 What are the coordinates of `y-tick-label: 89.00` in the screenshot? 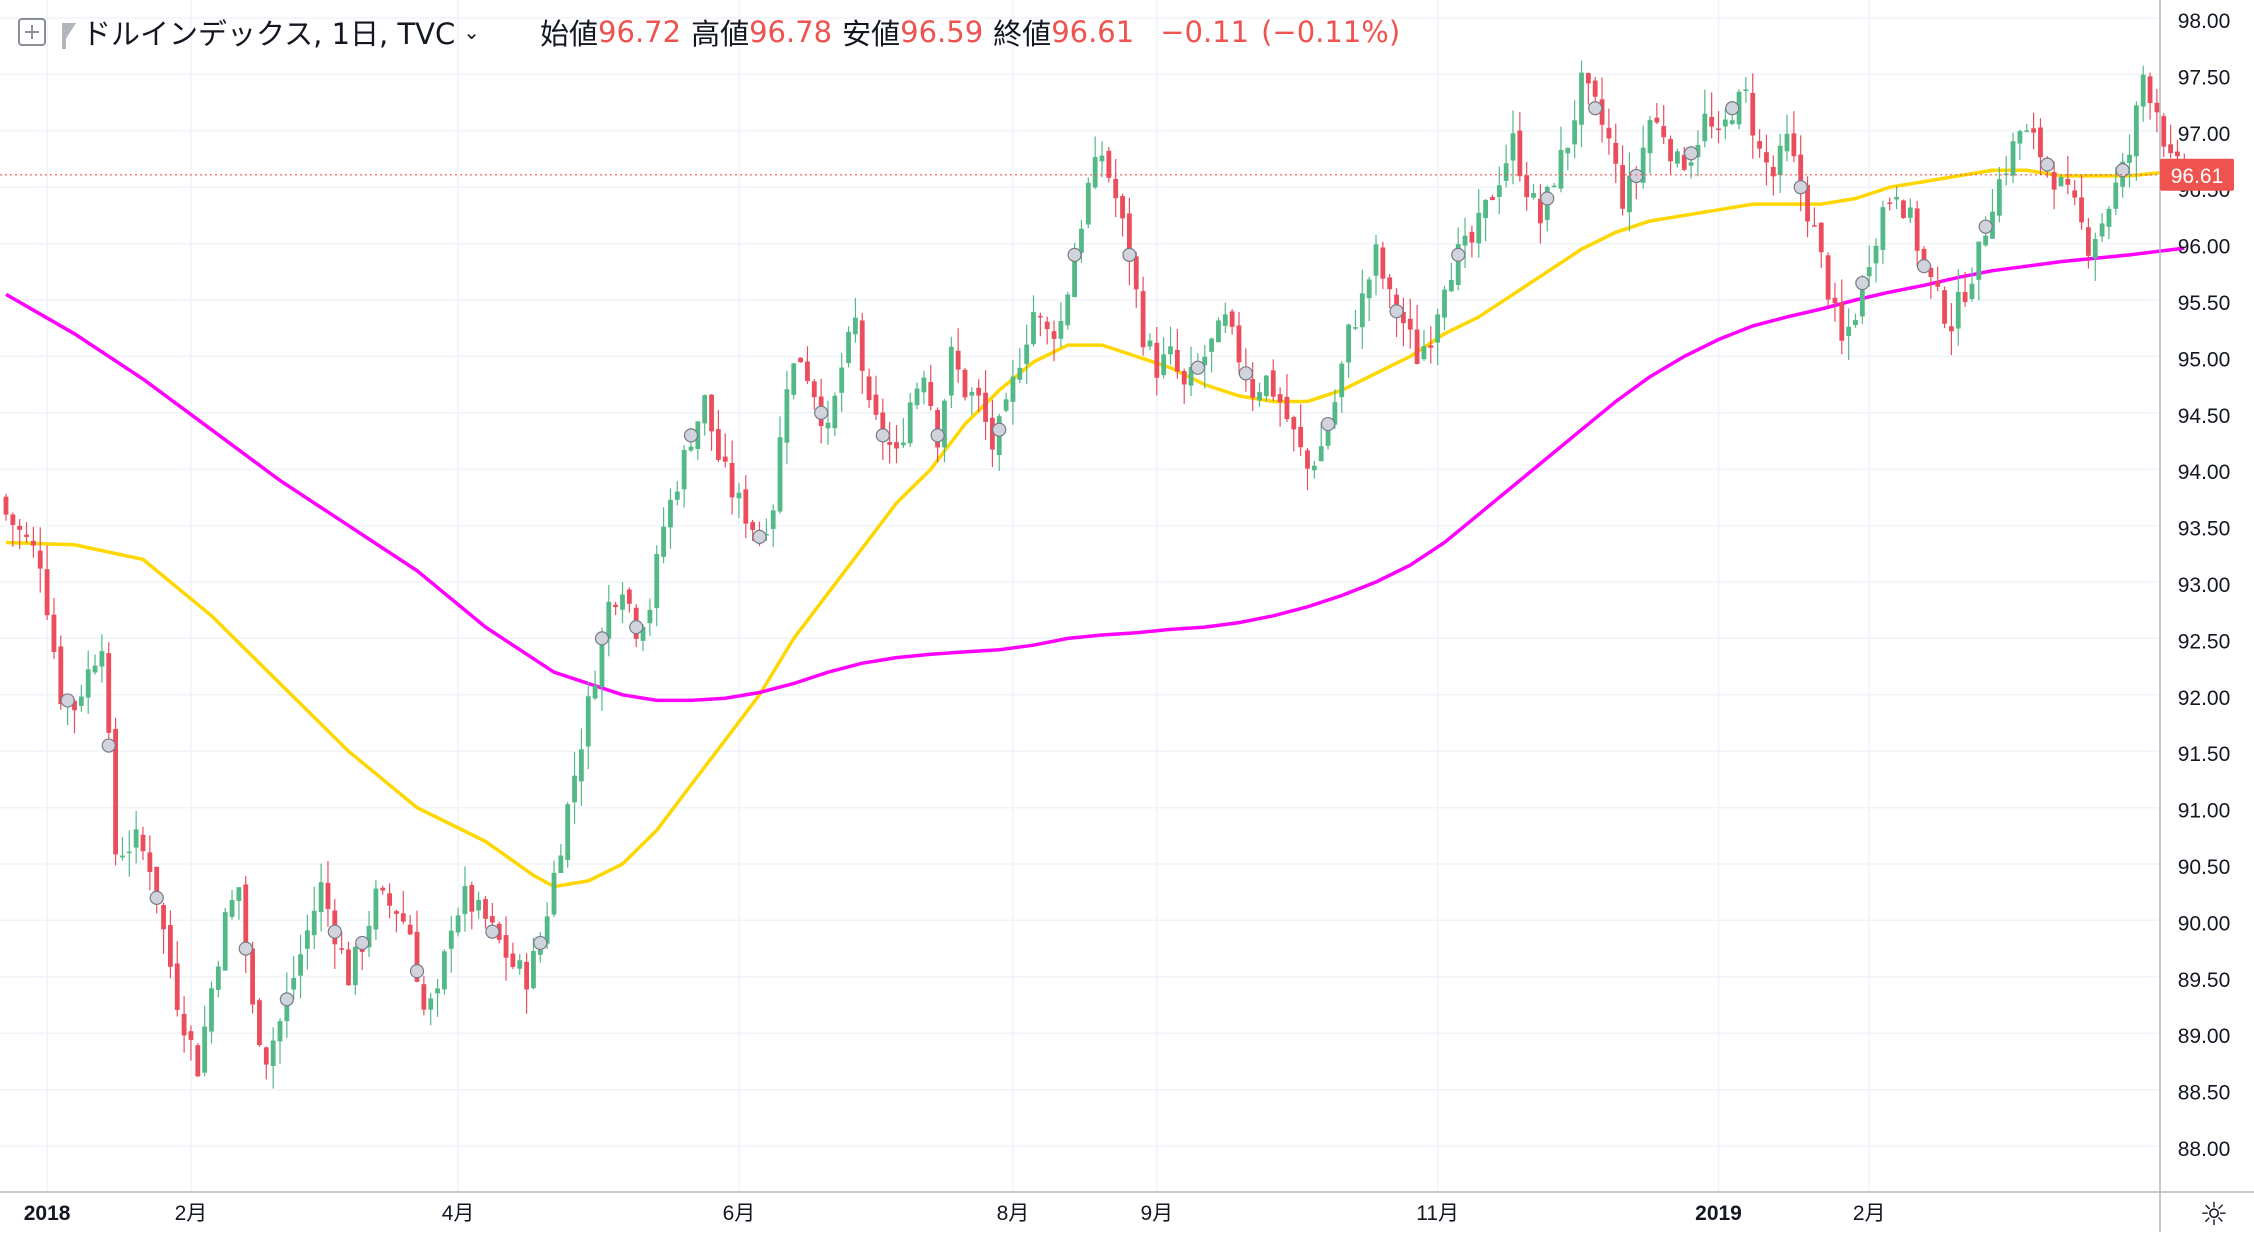 It's located at (2204, 1036).